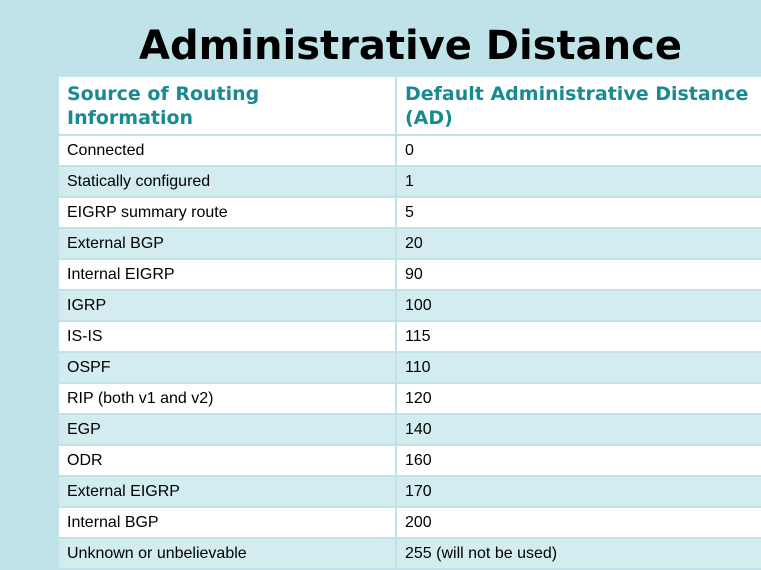 Image resolution: width=761 pixels, height=570 pixels. Describe the element at coordinates (228, 182) in the screenshot. I see `source-cell: Statically configured` at that location.